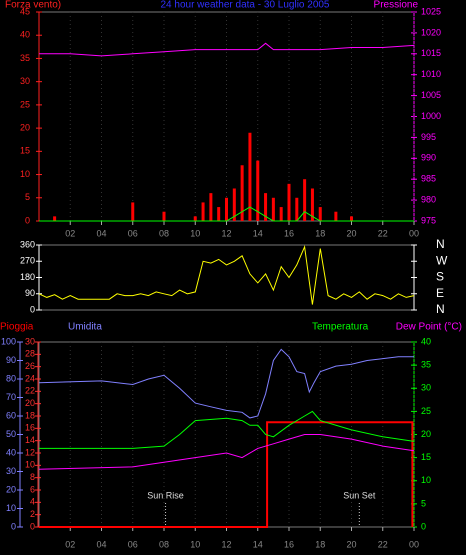  I want to click on x-tick-label: 20, so click(351, 233).